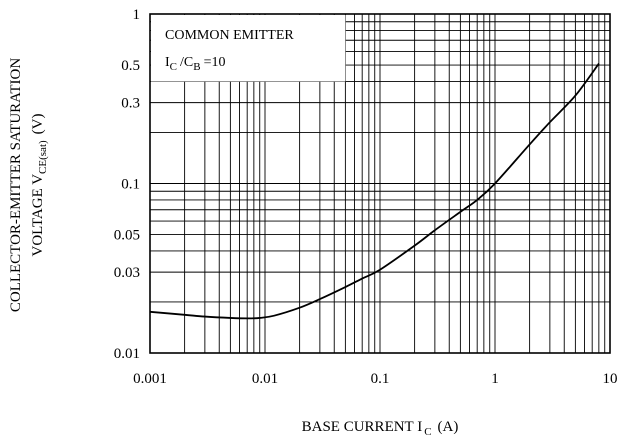  What do you see at coordinates (229, 35) in the screenshot?
I see `annotation-line-1: COMMON EMITTER` at bounding box center [229, 35].